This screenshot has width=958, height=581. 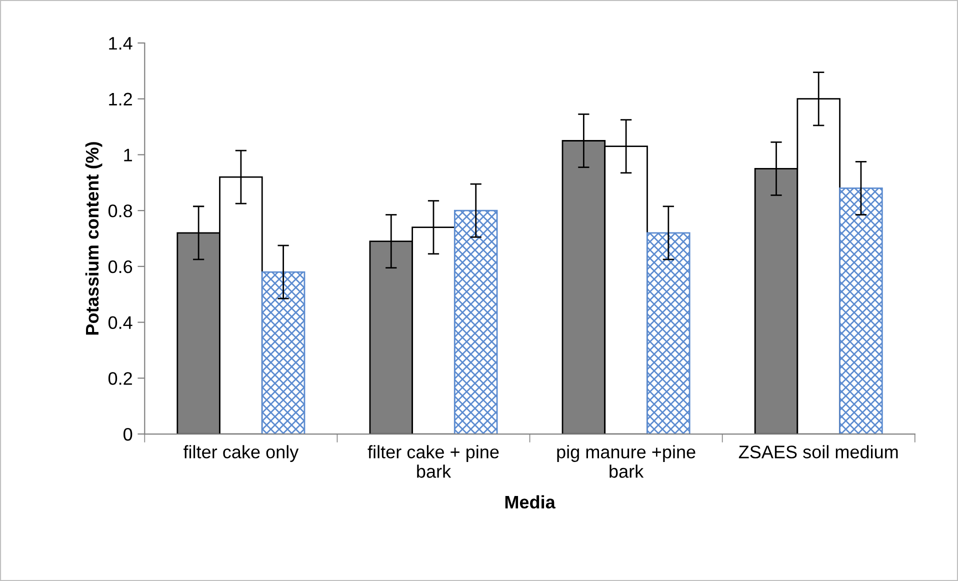 I want to click on y-tick-label: 0, so click(x=128, y=434).